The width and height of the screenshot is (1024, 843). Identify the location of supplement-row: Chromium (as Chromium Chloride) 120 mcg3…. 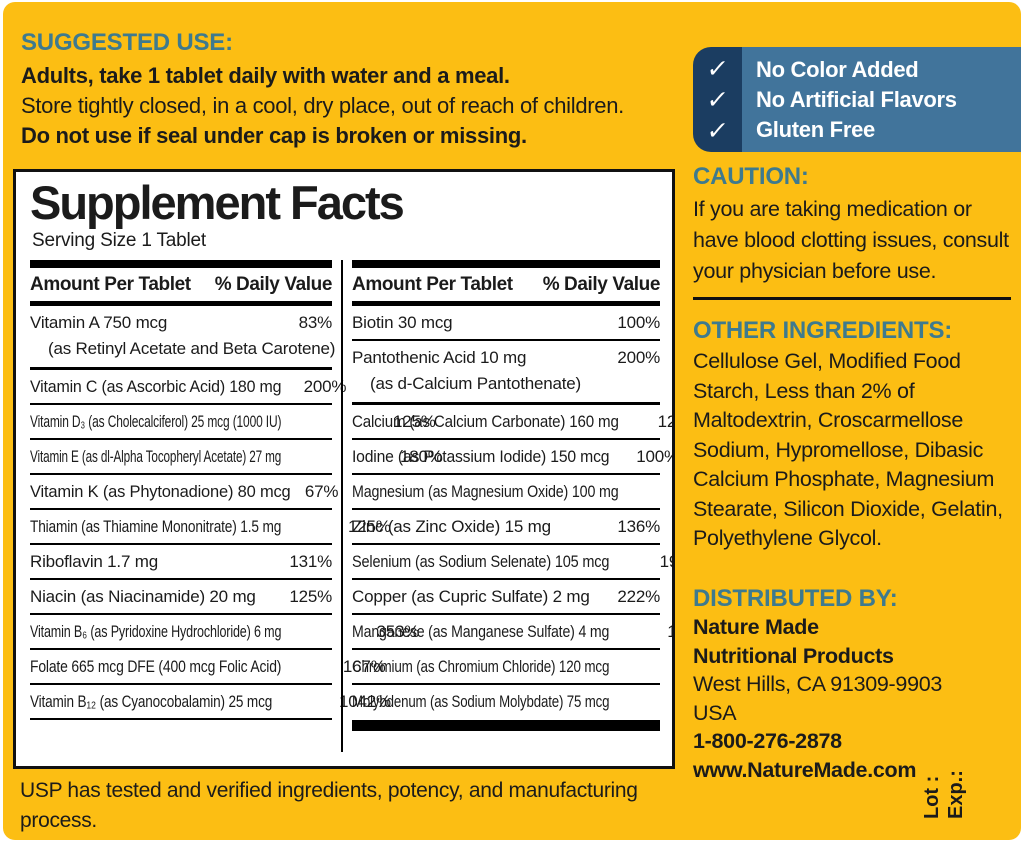
(506, 667).